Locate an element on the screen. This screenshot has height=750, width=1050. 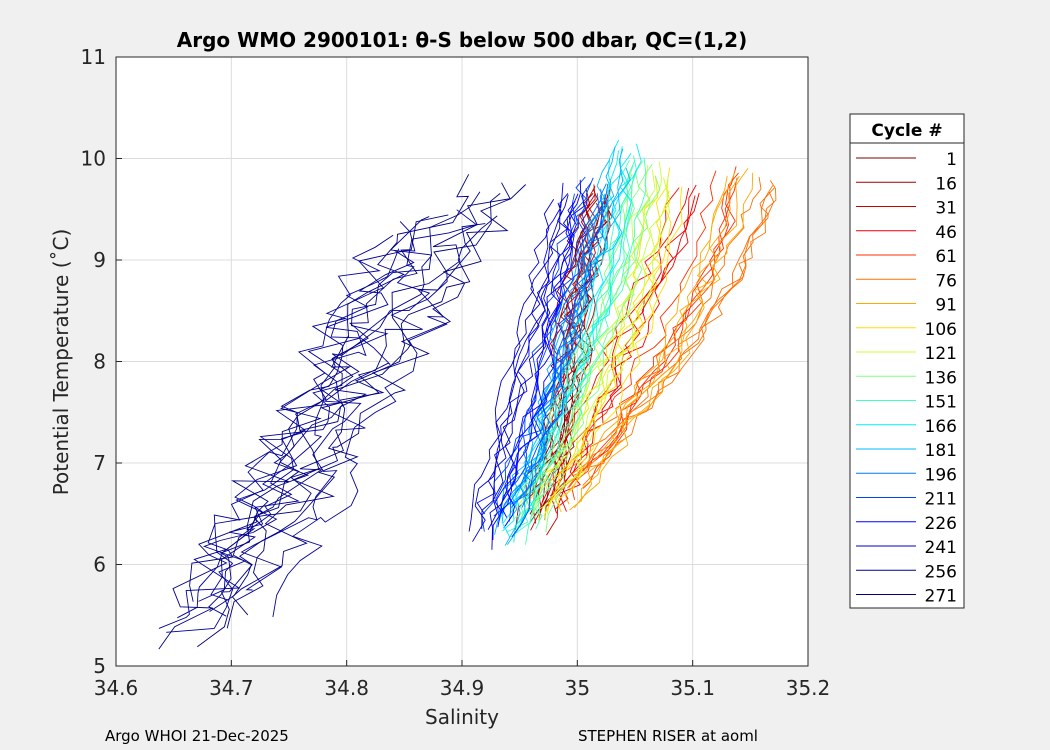
y-axis: 5 6 7 8 9 10 11 is located at coordinates (101, 361).